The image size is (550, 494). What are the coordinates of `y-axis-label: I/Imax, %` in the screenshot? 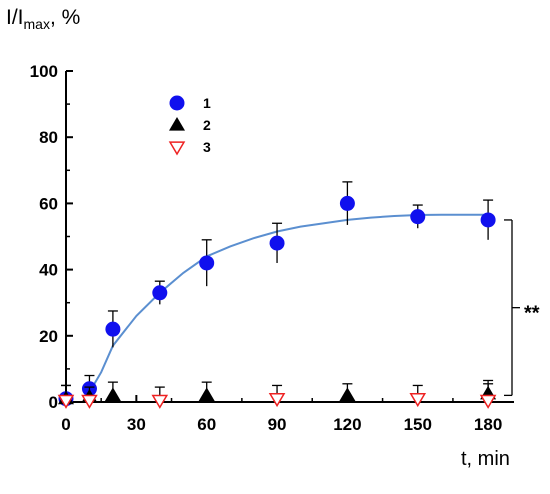 It's located at (43, 19).